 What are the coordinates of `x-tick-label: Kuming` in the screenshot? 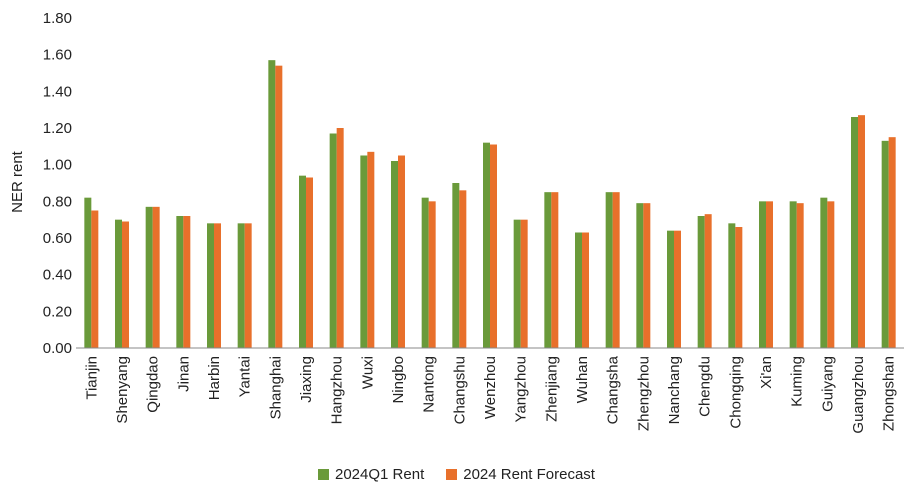 It's located at (797, 381).